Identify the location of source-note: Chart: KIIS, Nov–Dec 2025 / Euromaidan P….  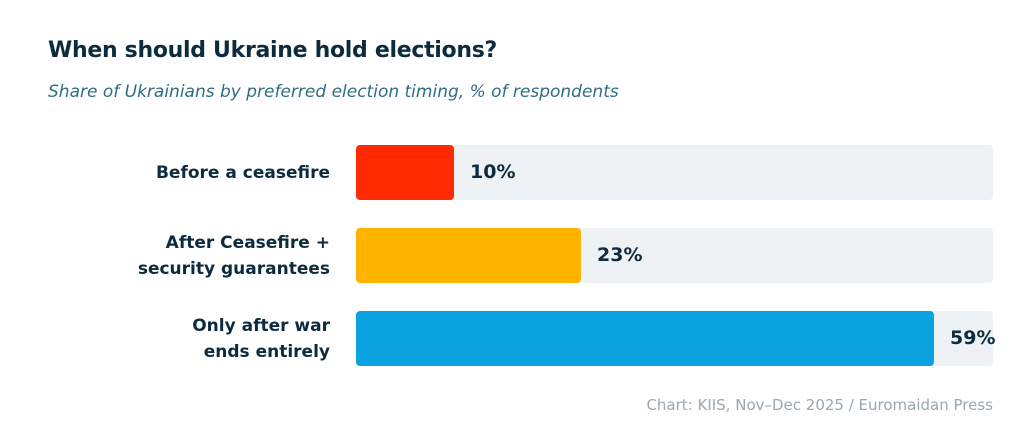
(819, 405).